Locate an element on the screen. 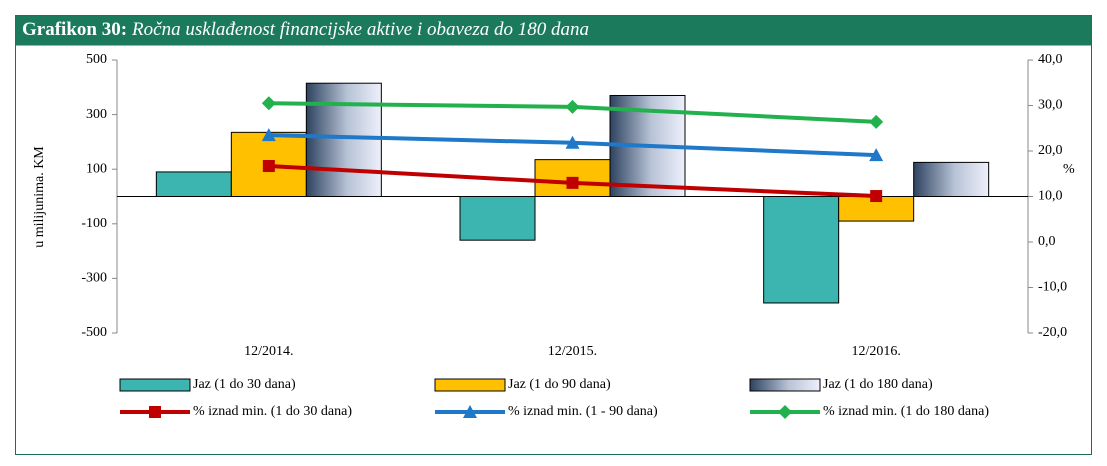 The image size is (1107, 466). y-tick-label: 300 is located at coordinates (96, 114).